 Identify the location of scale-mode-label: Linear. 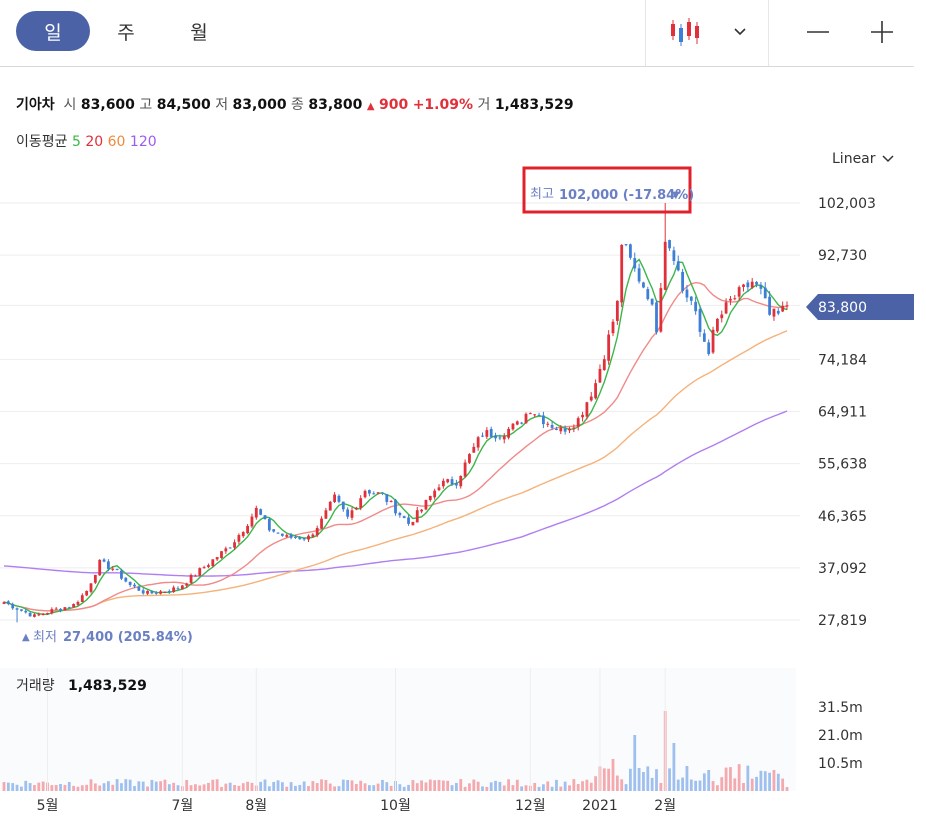
(854, 159).